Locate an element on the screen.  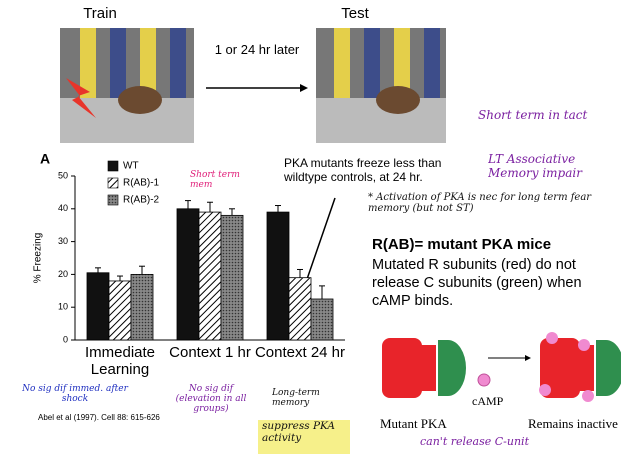
y-tick-label: 20 is located at coordinates (63, 274).